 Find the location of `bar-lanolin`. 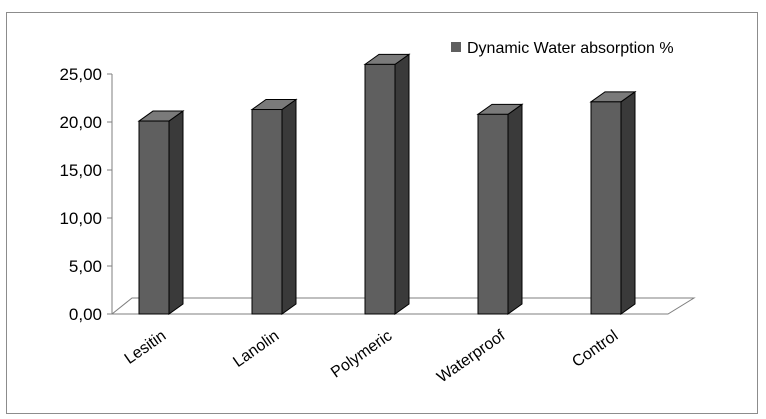

bar-lanolin is located at coordinates (274, 206).